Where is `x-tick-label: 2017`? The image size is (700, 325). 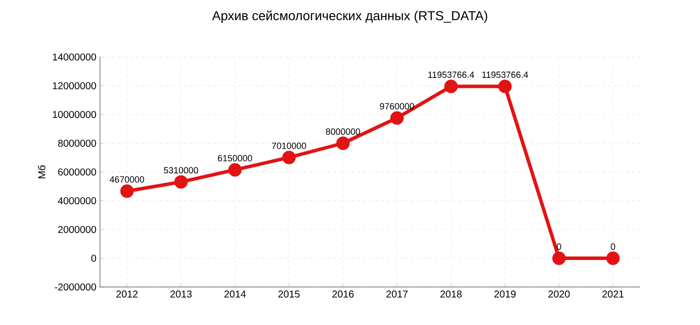 x-tick-label: 2017 is located at coordinates (397, 294).